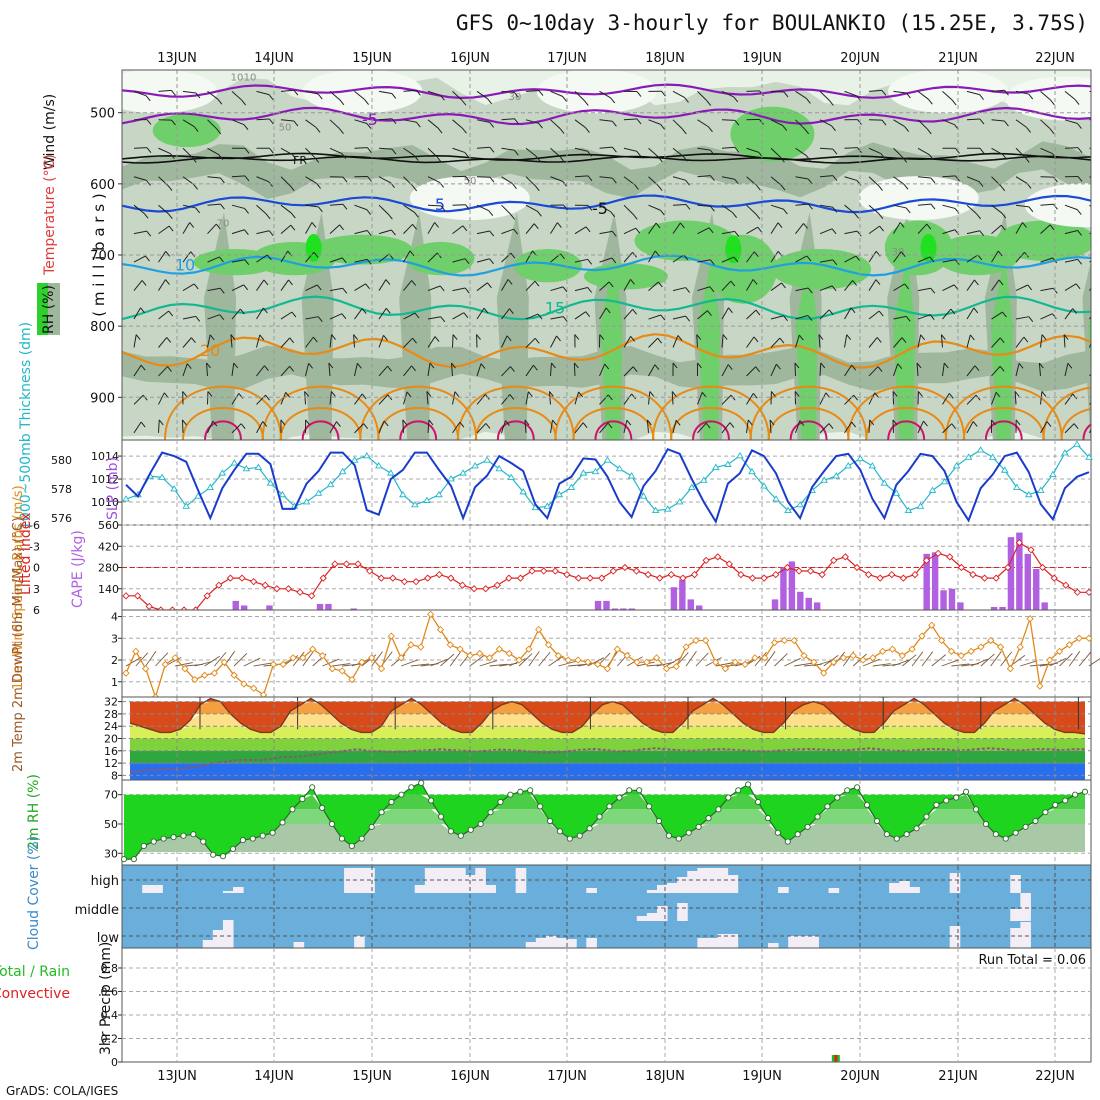 This screenshot has width=1100, height=1100. I want to click on isotherm-label: 15, so click(555, 307).